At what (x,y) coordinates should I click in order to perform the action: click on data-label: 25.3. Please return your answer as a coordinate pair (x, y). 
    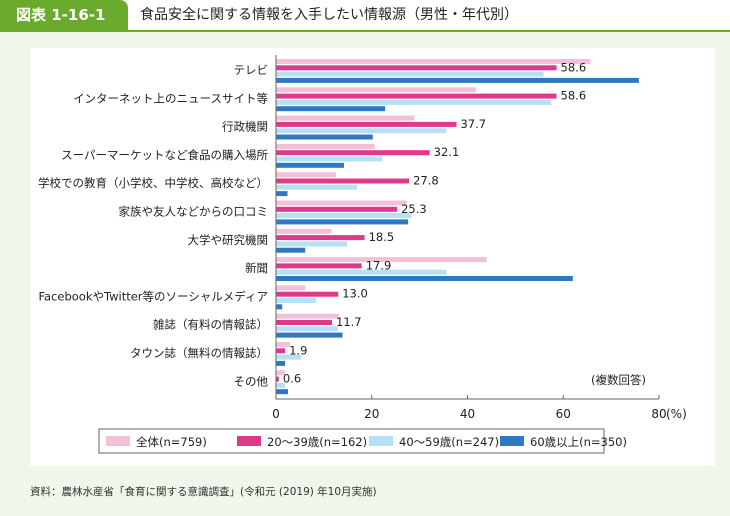
    Looking at the image, I should click on (414, 209).